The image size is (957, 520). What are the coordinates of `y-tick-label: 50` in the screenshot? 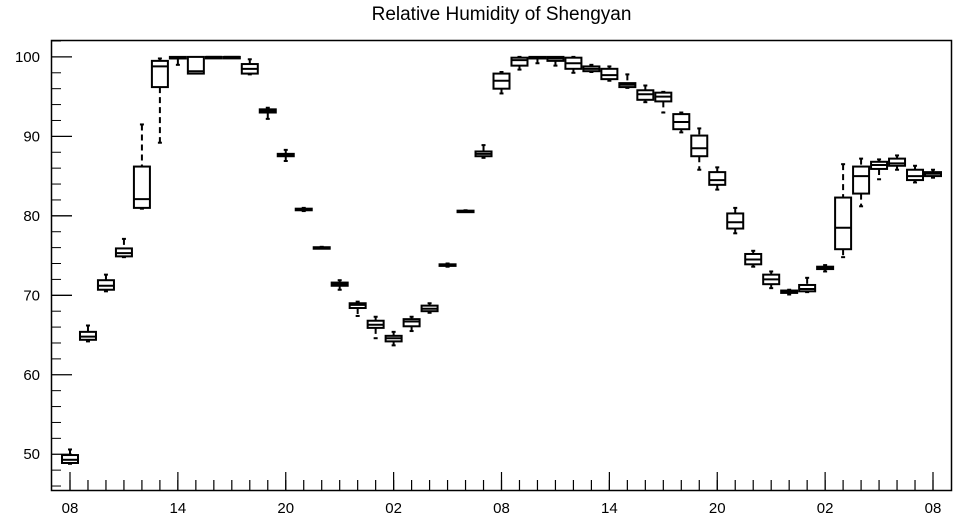 It's located at (31, 454).